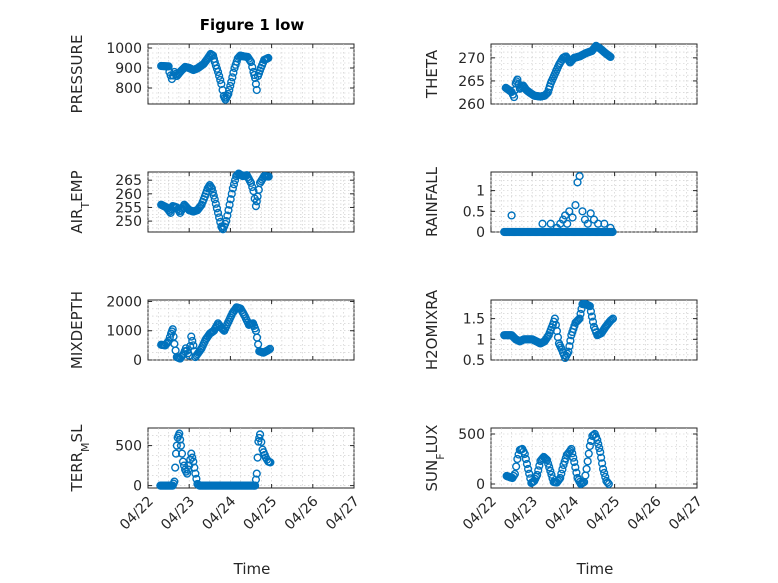 This screenshot has width=778, height=583. Describe the element at coordinates (124, 49) in the screenshot. I see `y-tick-label: 1000` at that location.